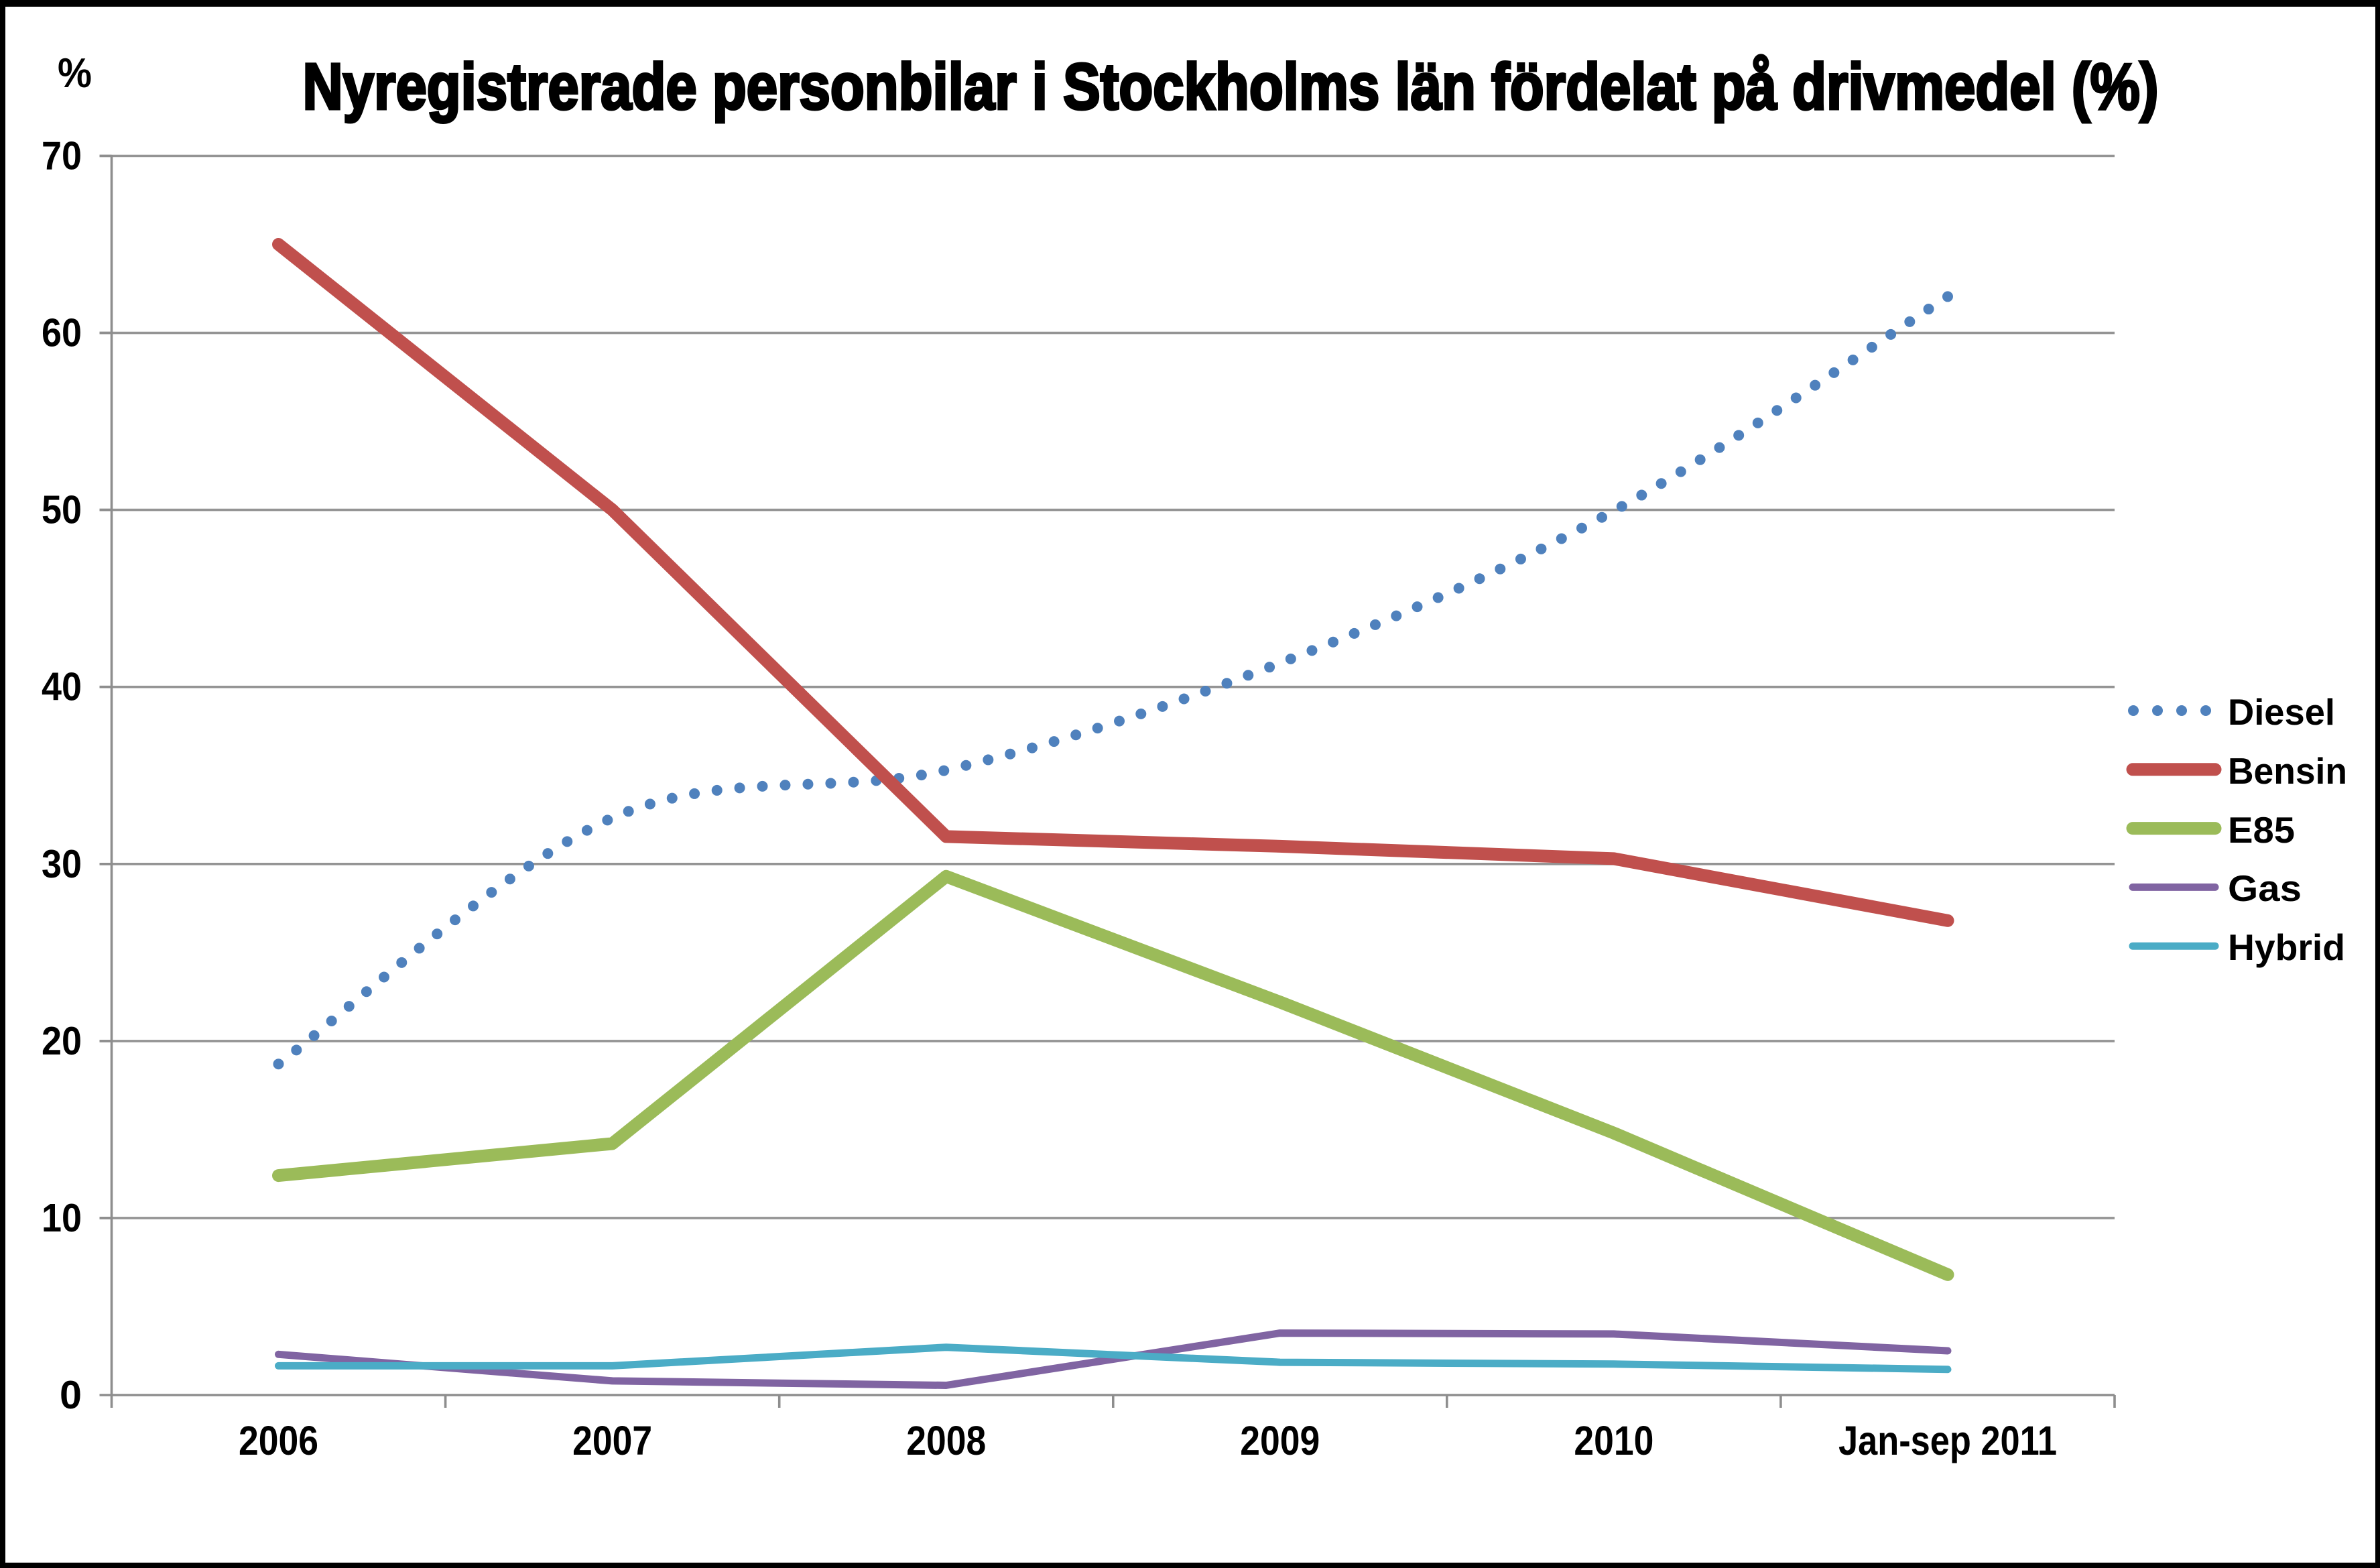 The height and width of the screenshot is (1568, 2380). I want to click on svg-text: 20, so click(62, 1041).